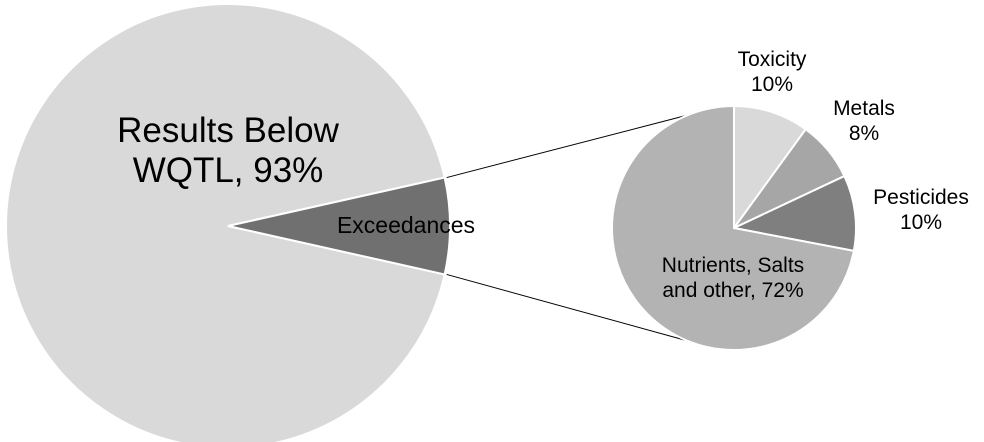 Image resolution: width=984 pixels, height=442 pixels. Describe the element at coordinates (770, 168) in the screenshot. I see `slice-toxicity` at that location.